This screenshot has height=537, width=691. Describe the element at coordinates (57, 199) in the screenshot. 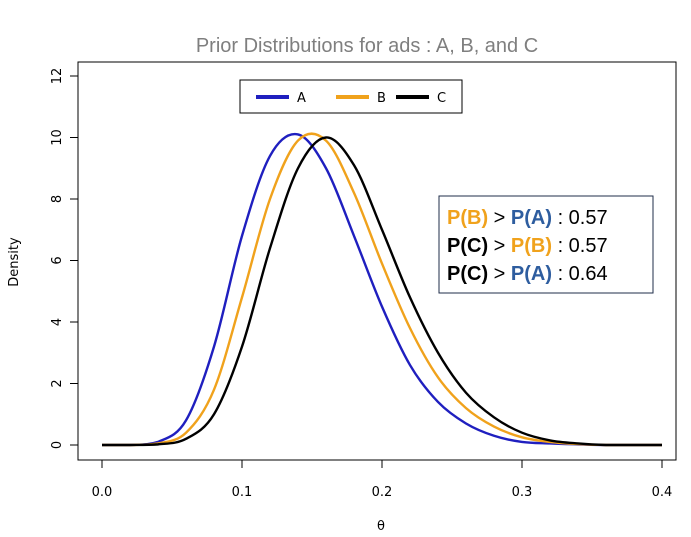

I see `y-tick-label: 8` at that location.